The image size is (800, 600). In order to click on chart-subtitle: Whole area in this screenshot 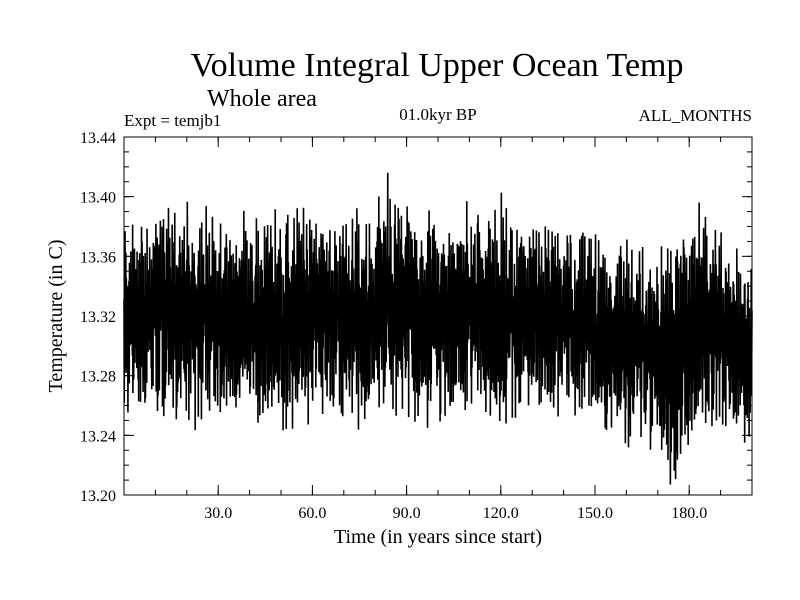, I will do `click(262, 99)`.